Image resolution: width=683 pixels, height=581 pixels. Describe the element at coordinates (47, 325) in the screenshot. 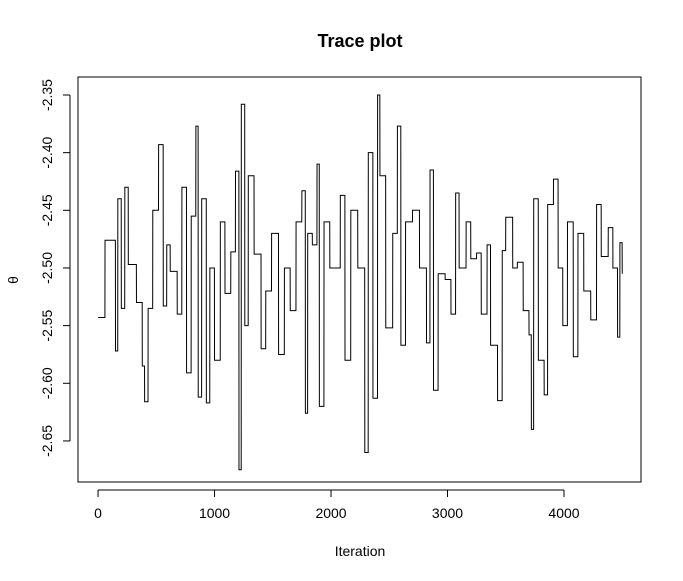

I see `y-tick-label: -2.55` at that location.